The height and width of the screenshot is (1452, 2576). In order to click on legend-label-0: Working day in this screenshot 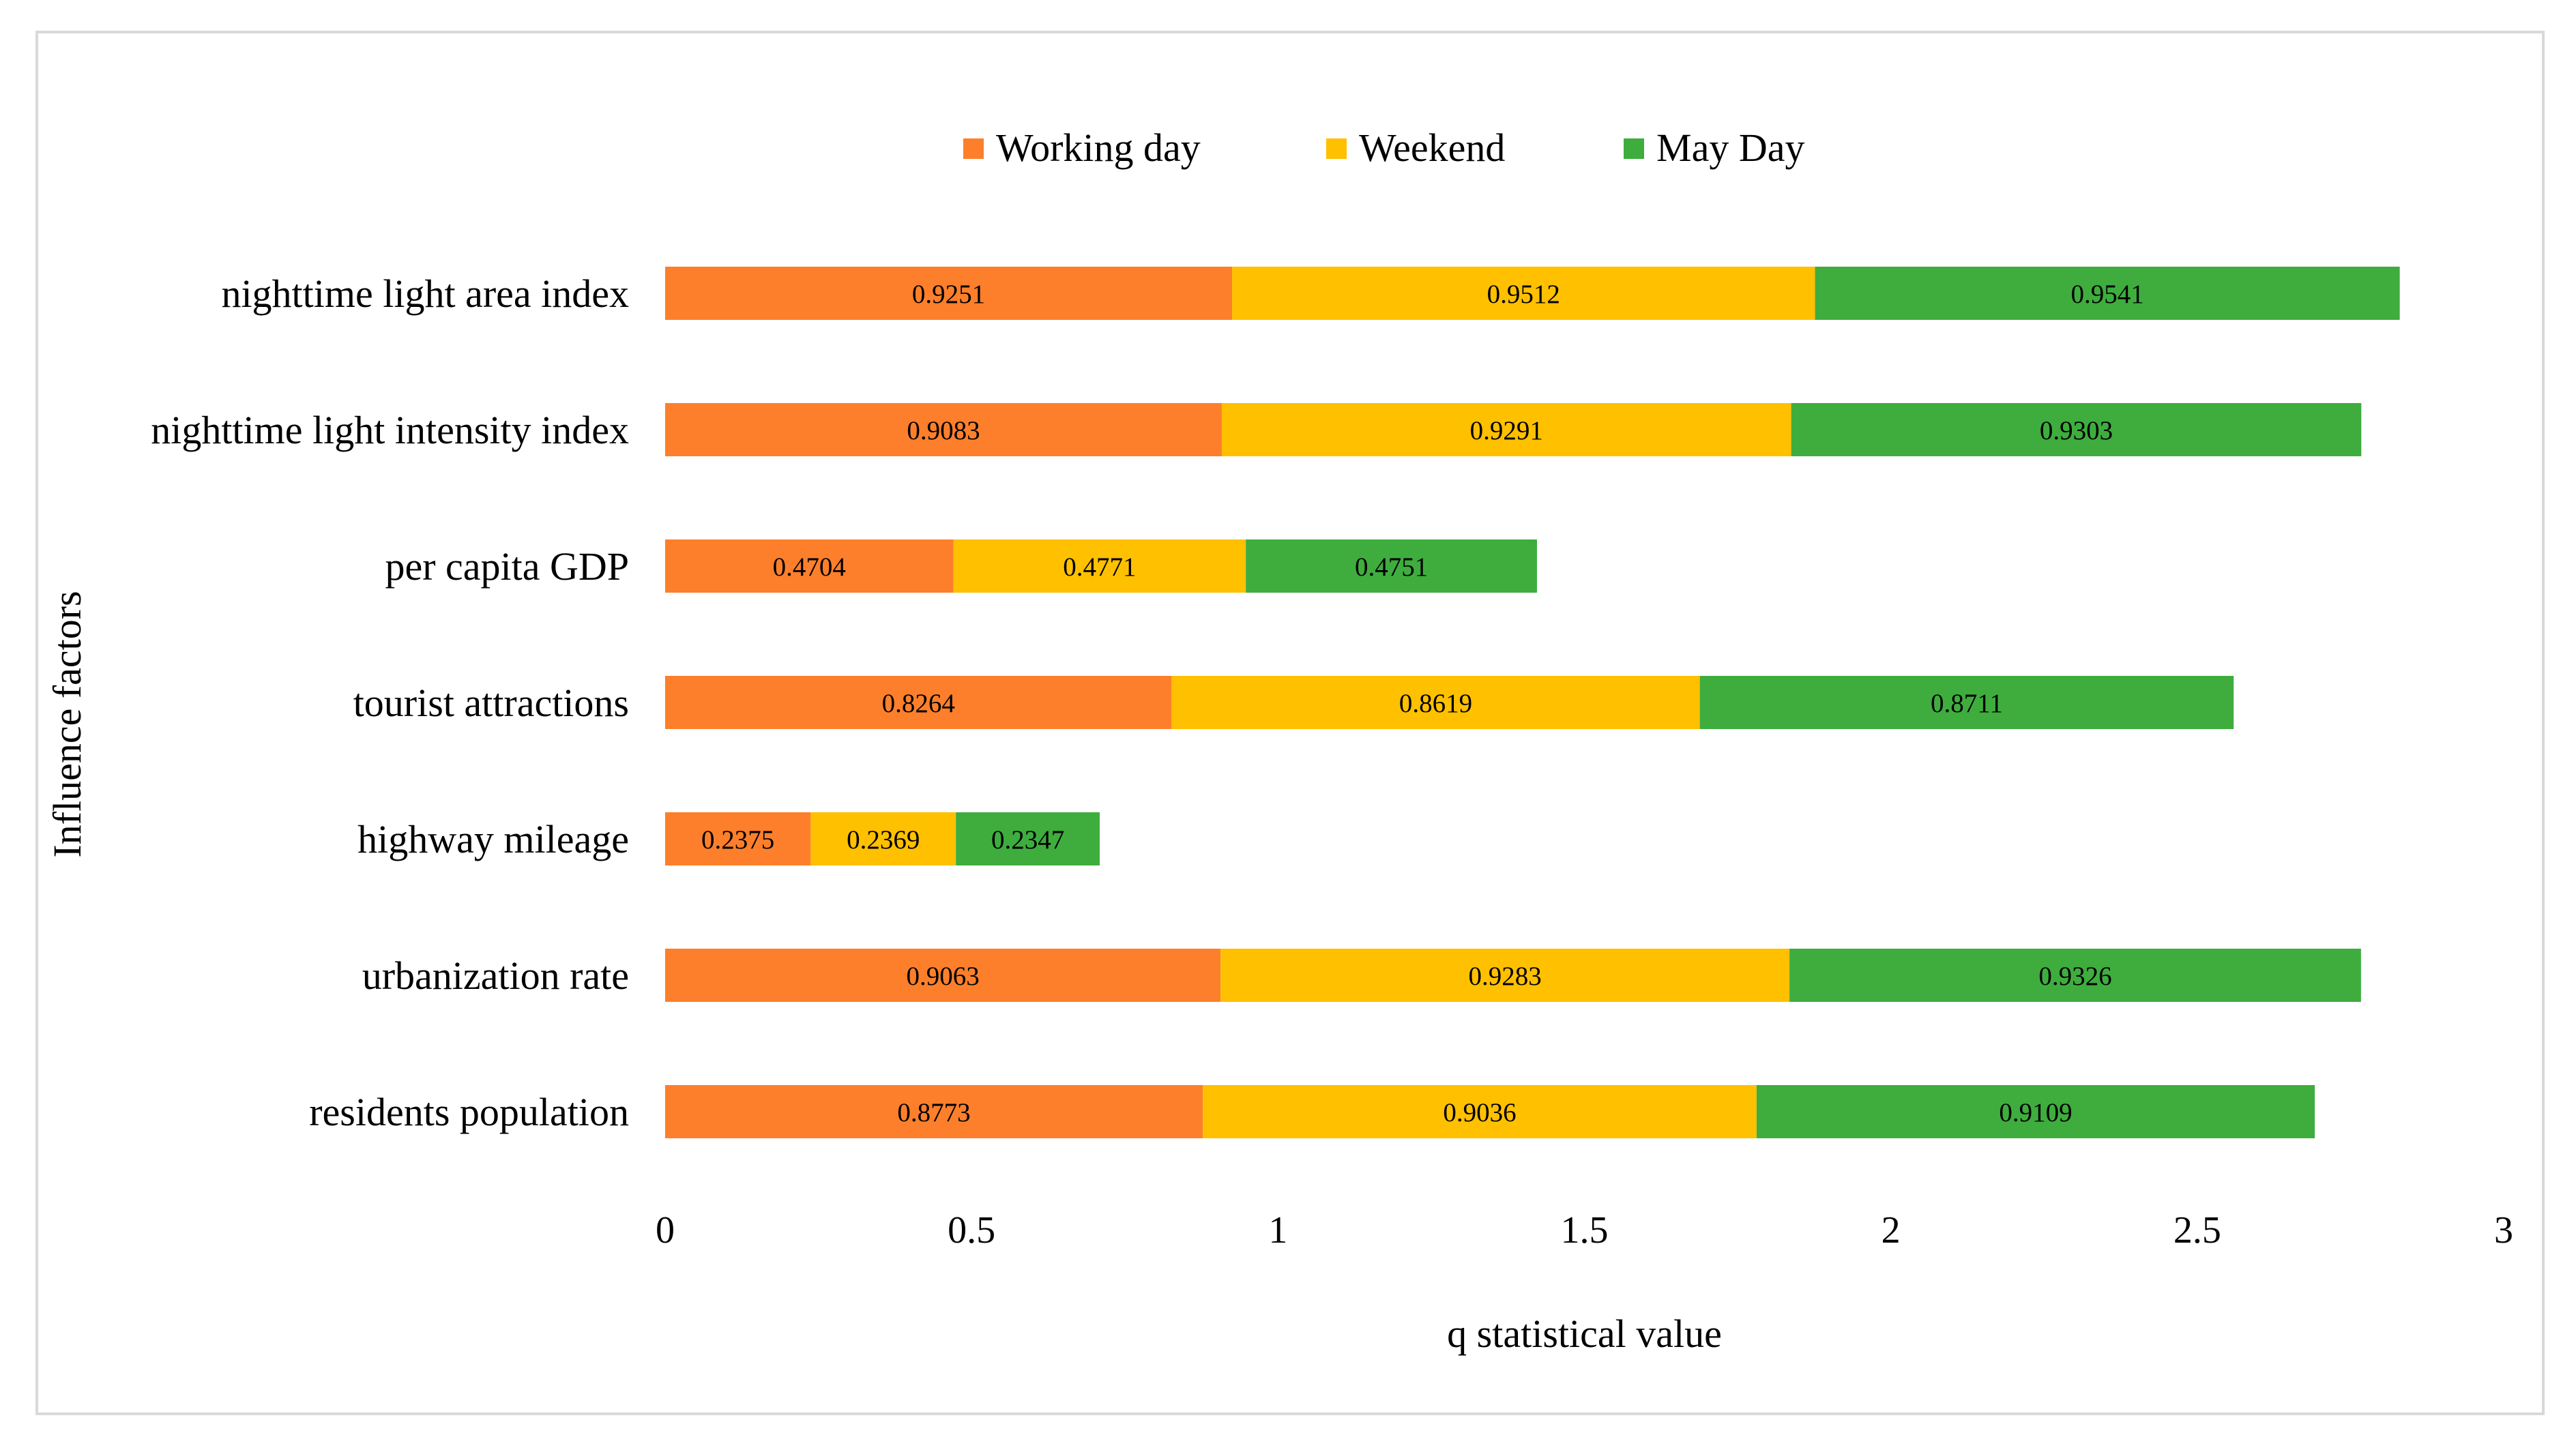, I will do `click(1098, 147)`.